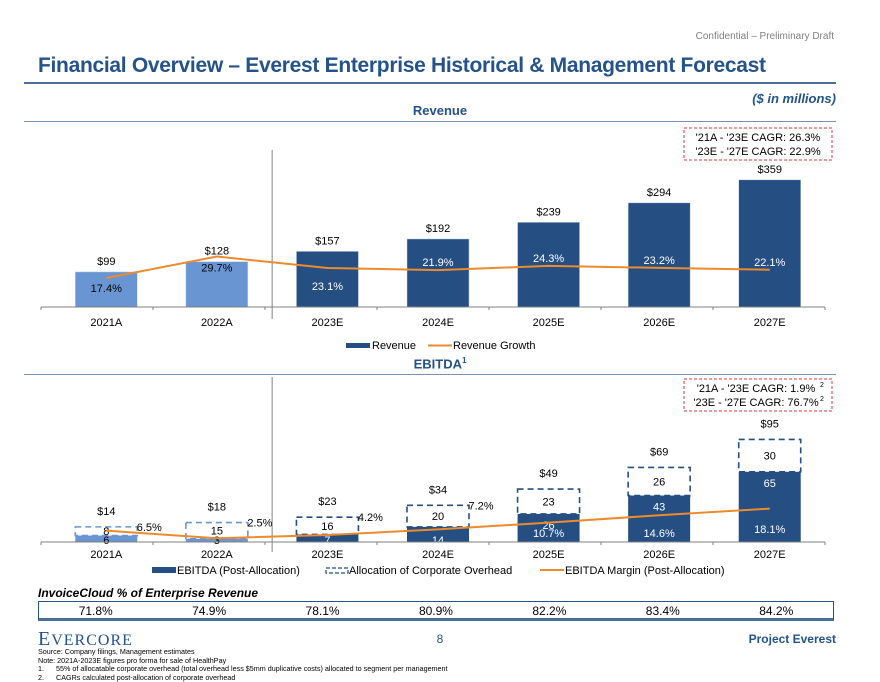  What do you see at coordinates (106, 262) in the screenshot?
I see `revenue-value-label: $99` at bounding box center [106, 262].